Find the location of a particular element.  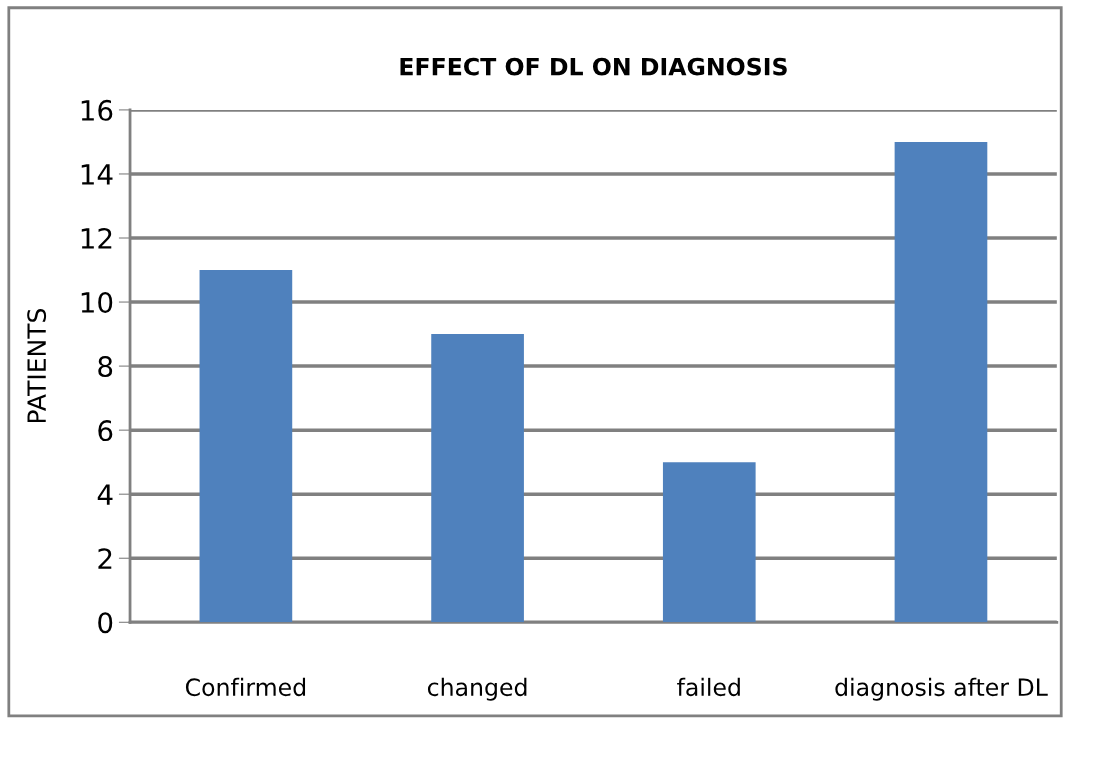

y-tick-label: 12 is located at coordinates (96, 238).